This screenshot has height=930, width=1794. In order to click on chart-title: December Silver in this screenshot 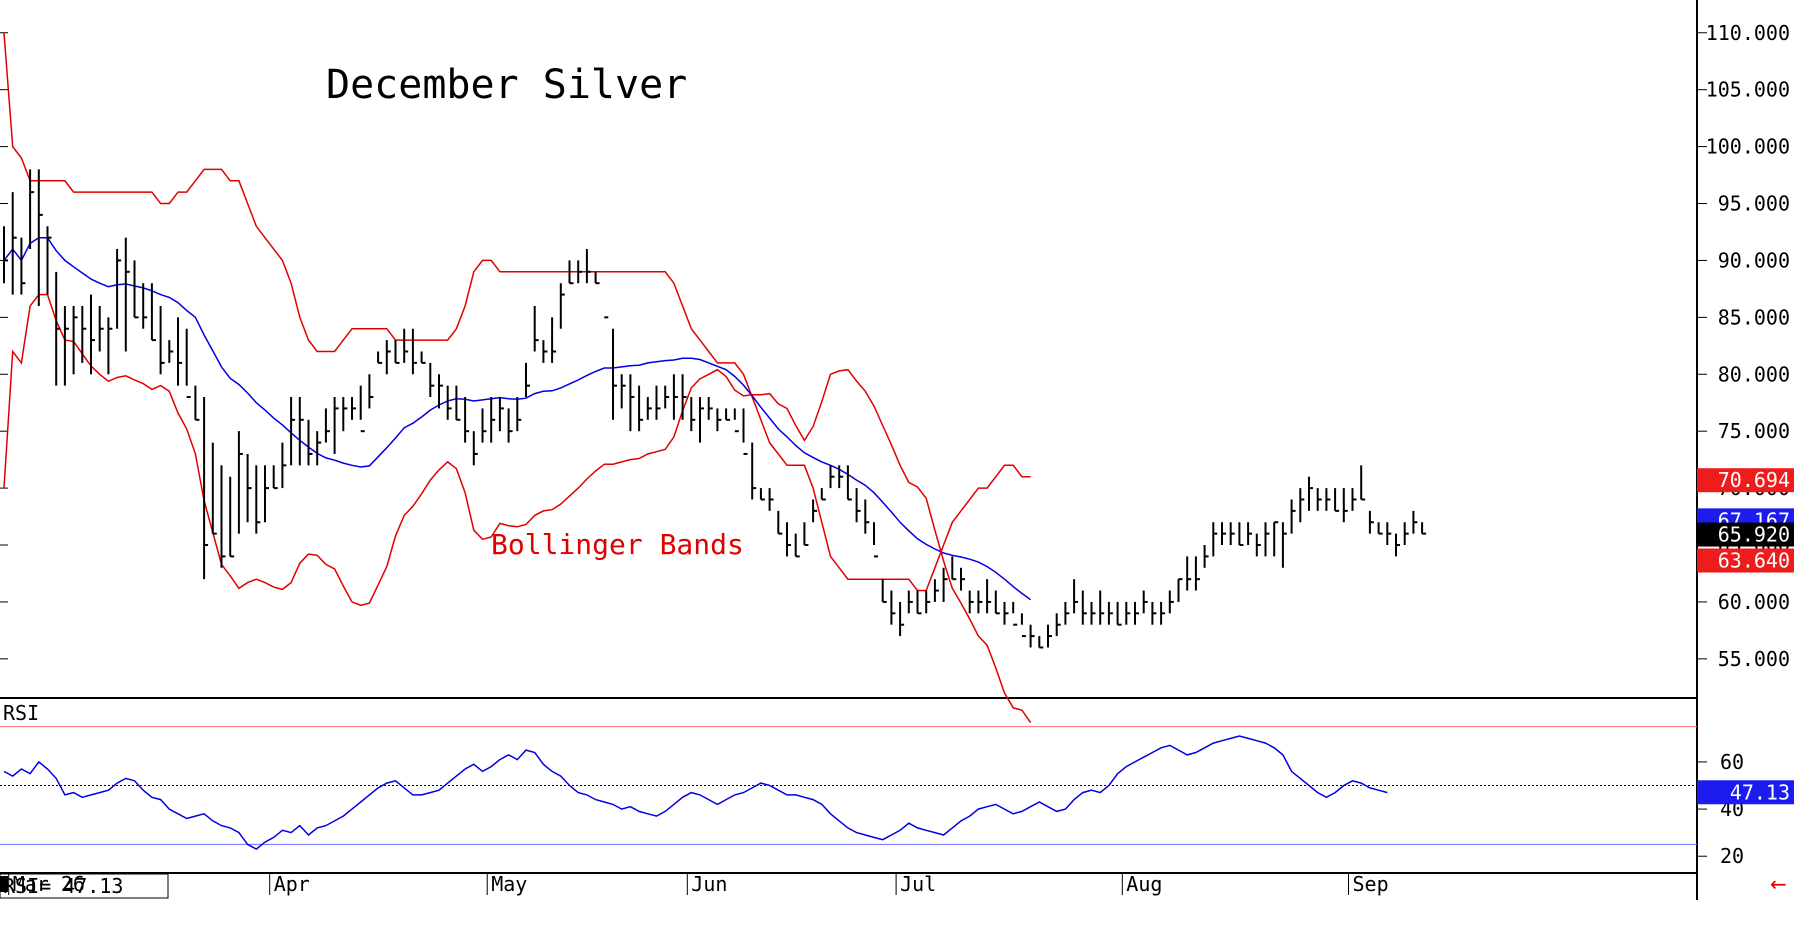, I will do `click(506, 85)`.